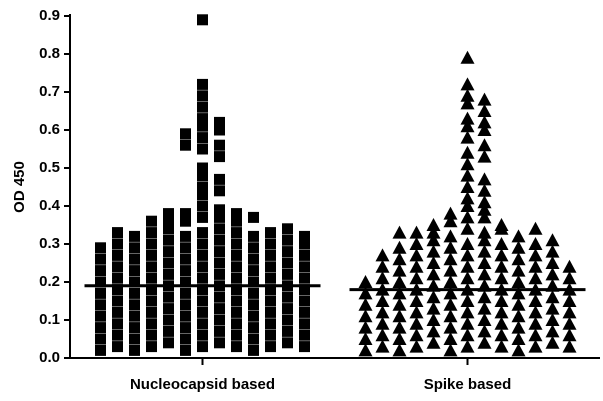 This screenshot has width=603, height=401. Describe the element at coordinates (49, 91) in the screenshot. I see `y-tick-label: 0.7` at that location.